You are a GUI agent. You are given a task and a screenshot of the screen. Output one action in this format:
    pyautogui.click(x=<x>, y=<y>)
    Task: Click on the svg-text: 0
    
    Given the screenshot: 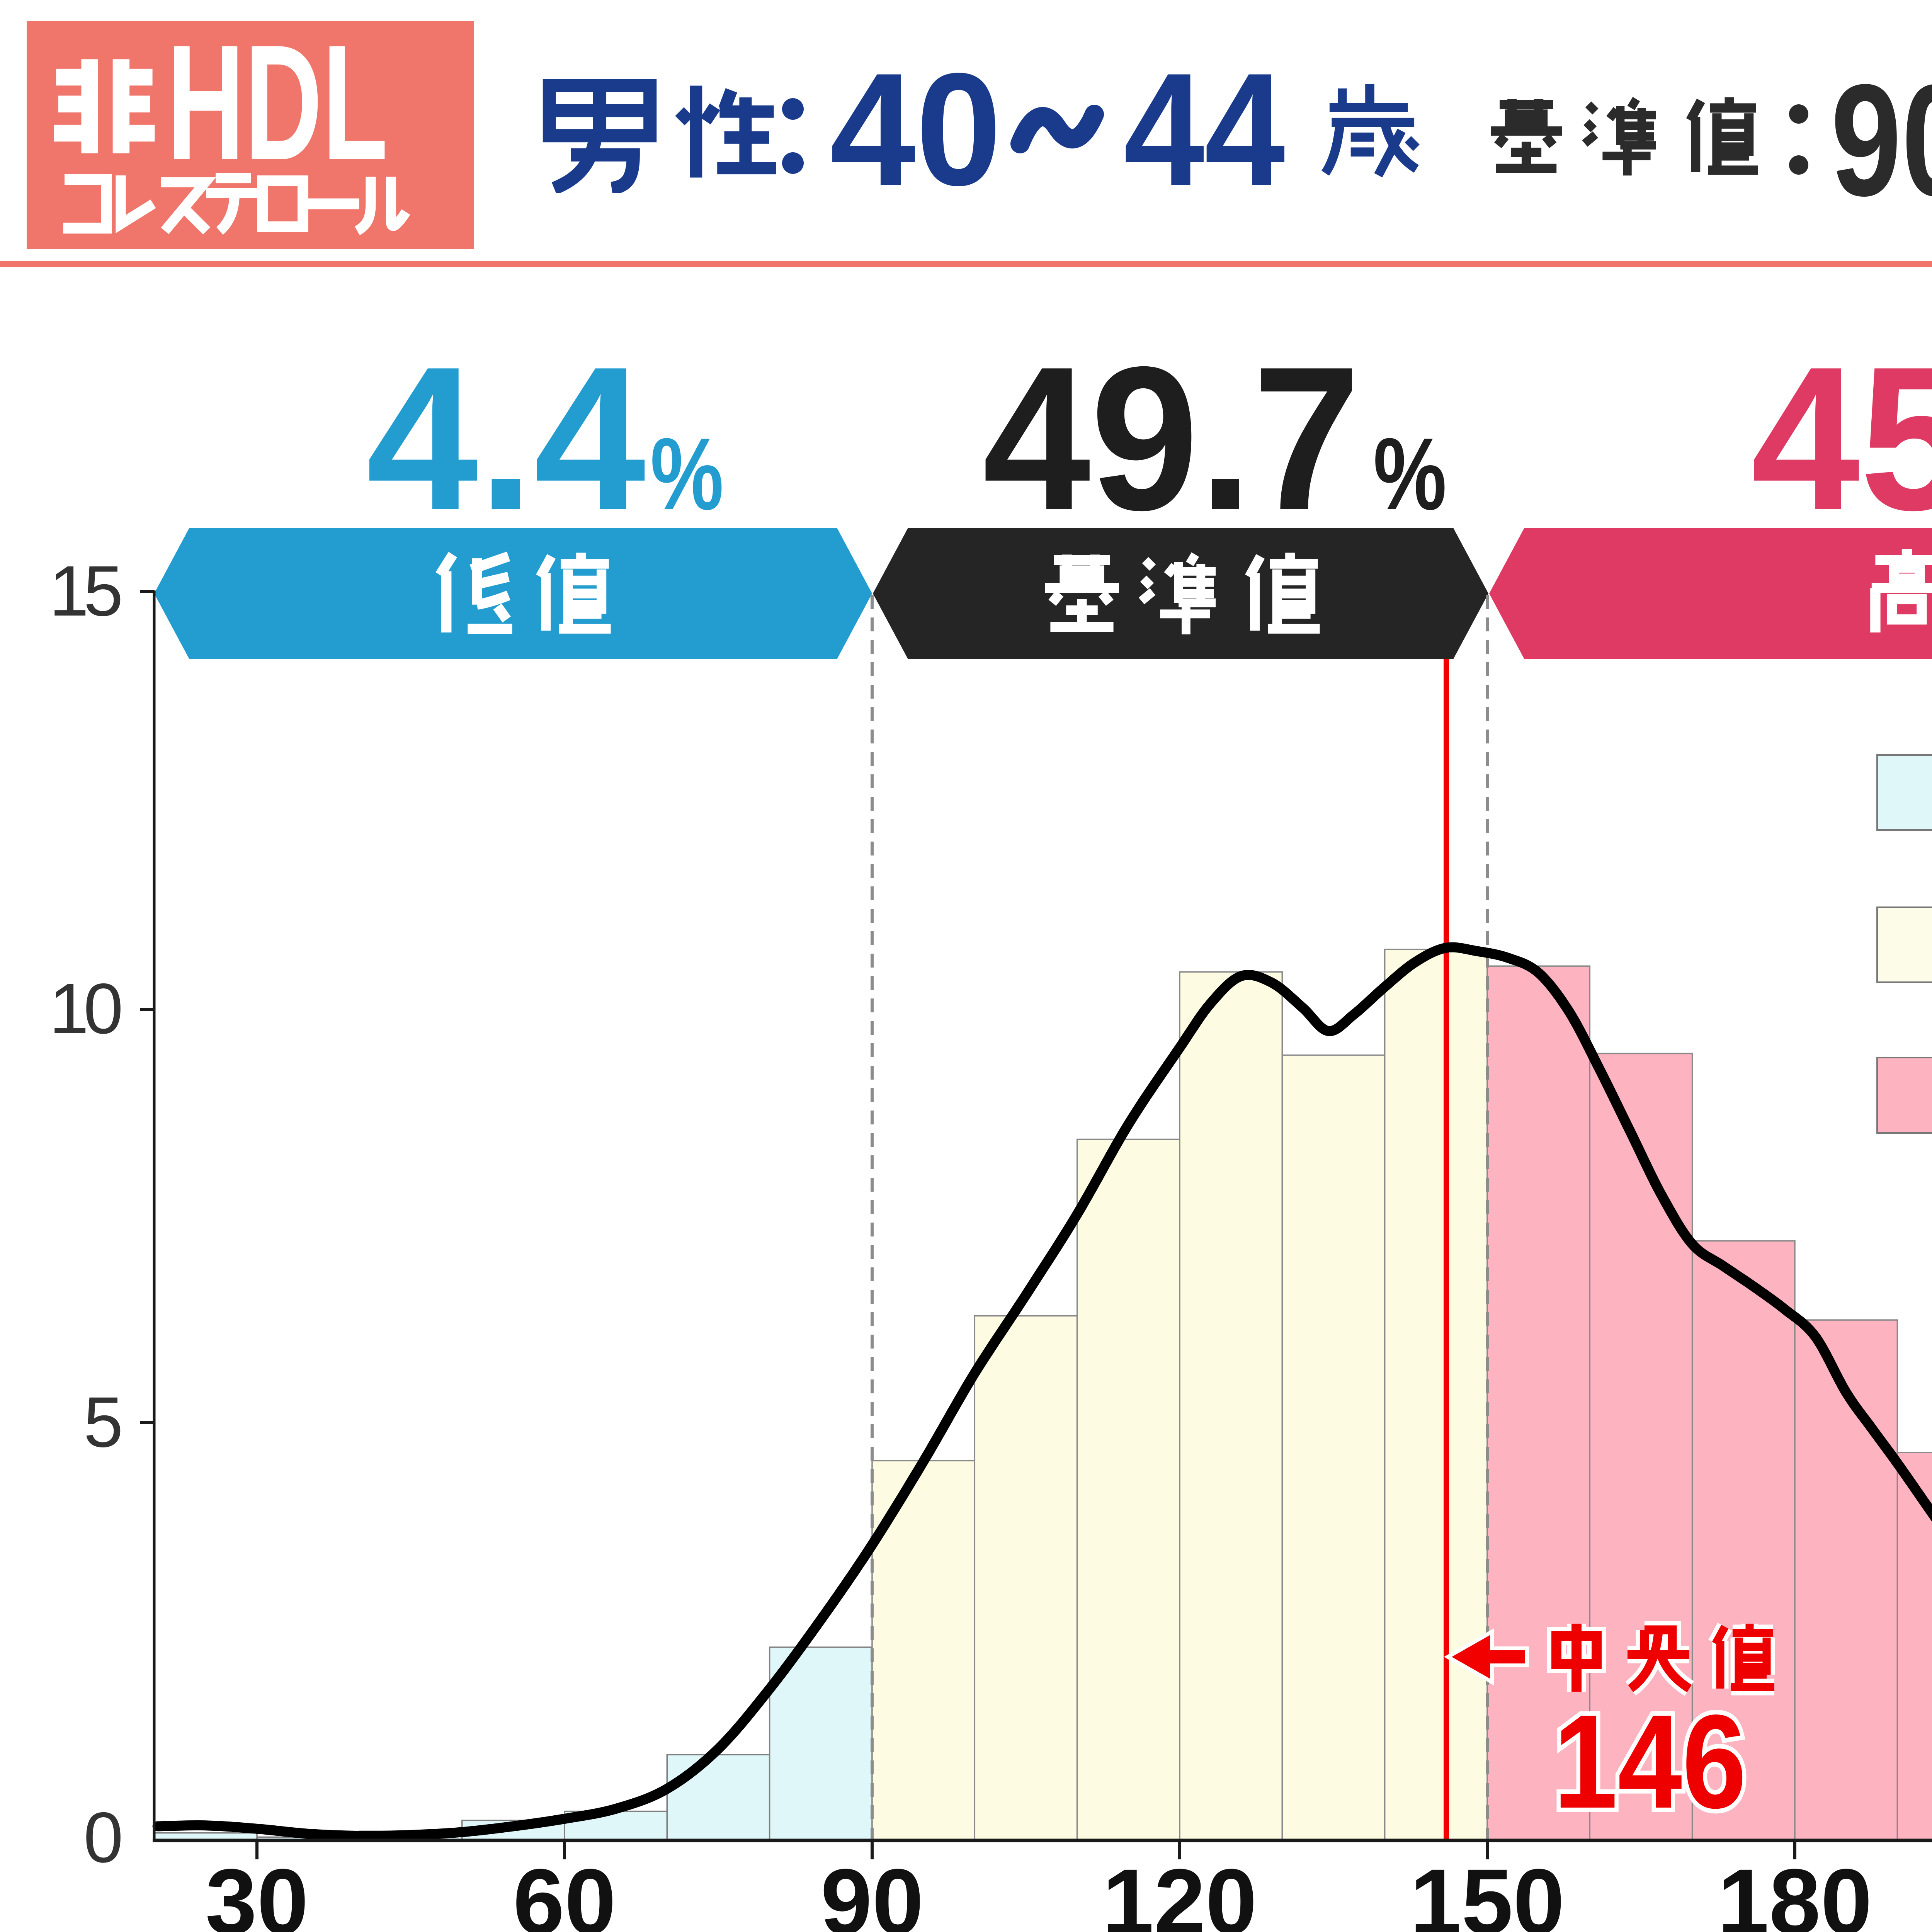 What is the action you would take?
    pyautogui.click(x=102, y=1838)
    